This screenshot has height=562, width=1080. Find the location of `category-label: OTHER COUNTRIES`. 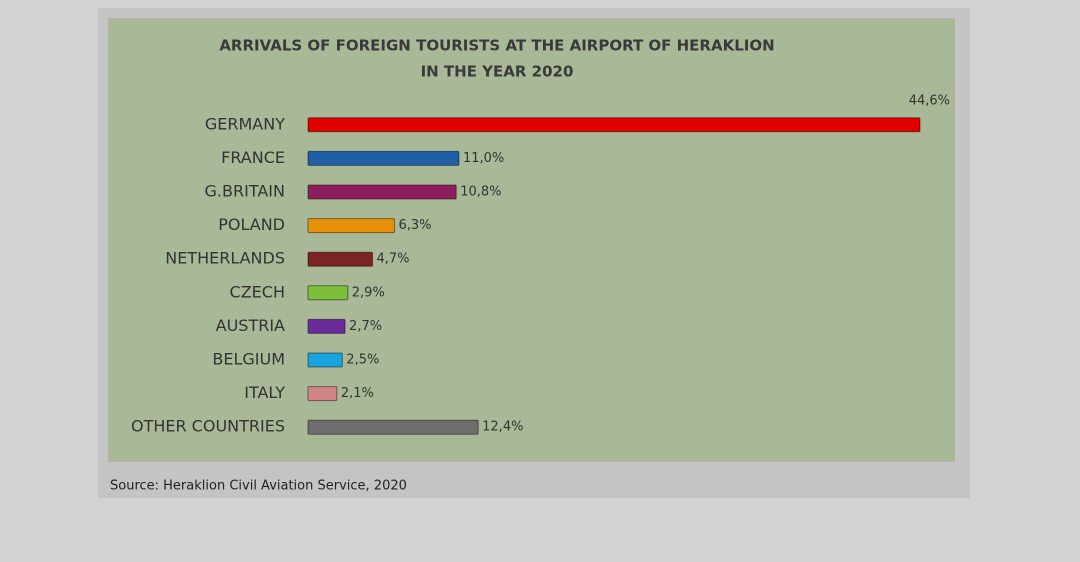

category-label: OTHER COUNTRIES is located at coordinates (208, 426).